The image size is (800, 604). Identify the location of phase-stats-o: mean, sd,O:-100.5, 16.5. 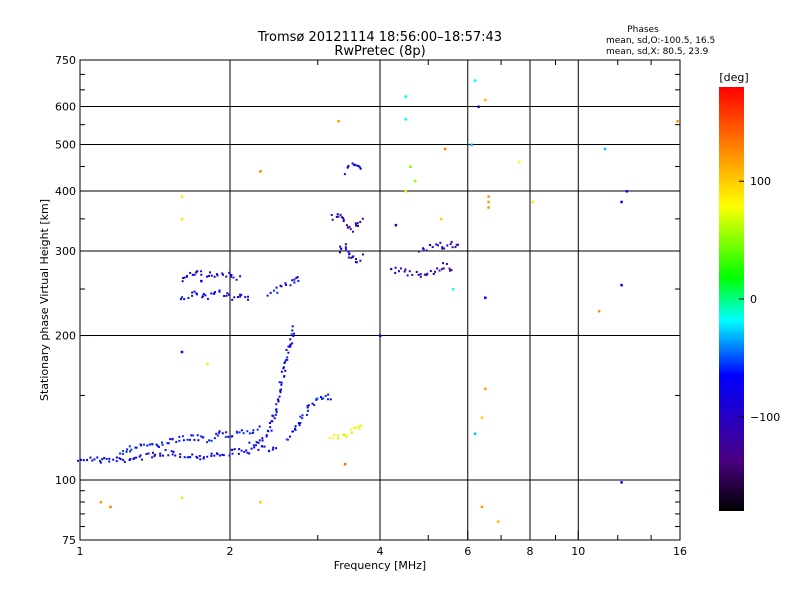
(660, 41).